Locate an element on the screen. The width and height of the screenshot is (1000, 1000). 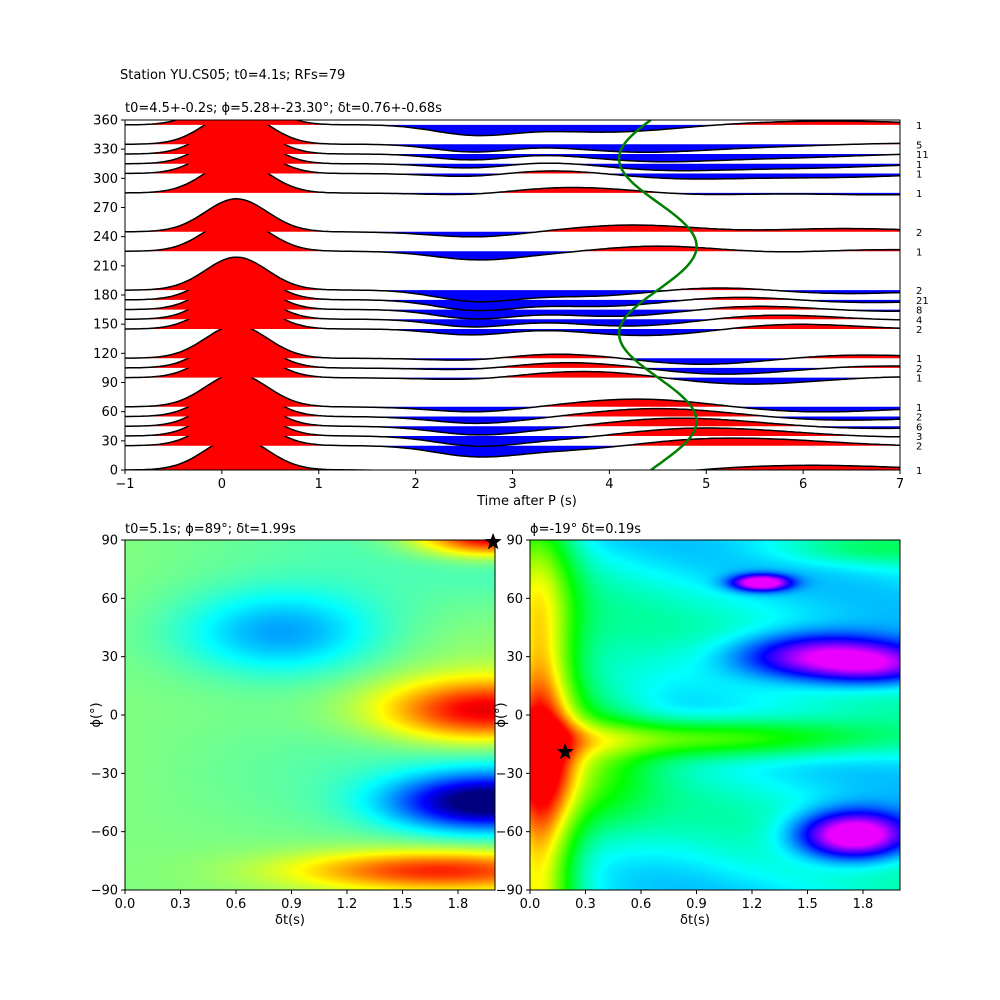
right-ticks: 0.0 0.3 0.6 0.9 1.2 1.5 1.8 −90 −60 −30 0 30 60 90 is located at coordinates (685, 723).